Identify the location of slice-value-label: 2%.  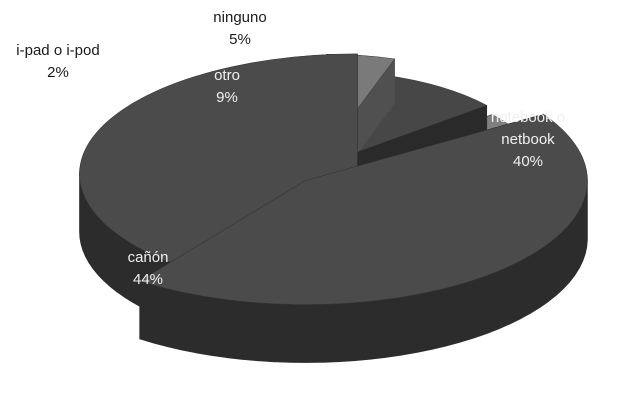
(58, 72).